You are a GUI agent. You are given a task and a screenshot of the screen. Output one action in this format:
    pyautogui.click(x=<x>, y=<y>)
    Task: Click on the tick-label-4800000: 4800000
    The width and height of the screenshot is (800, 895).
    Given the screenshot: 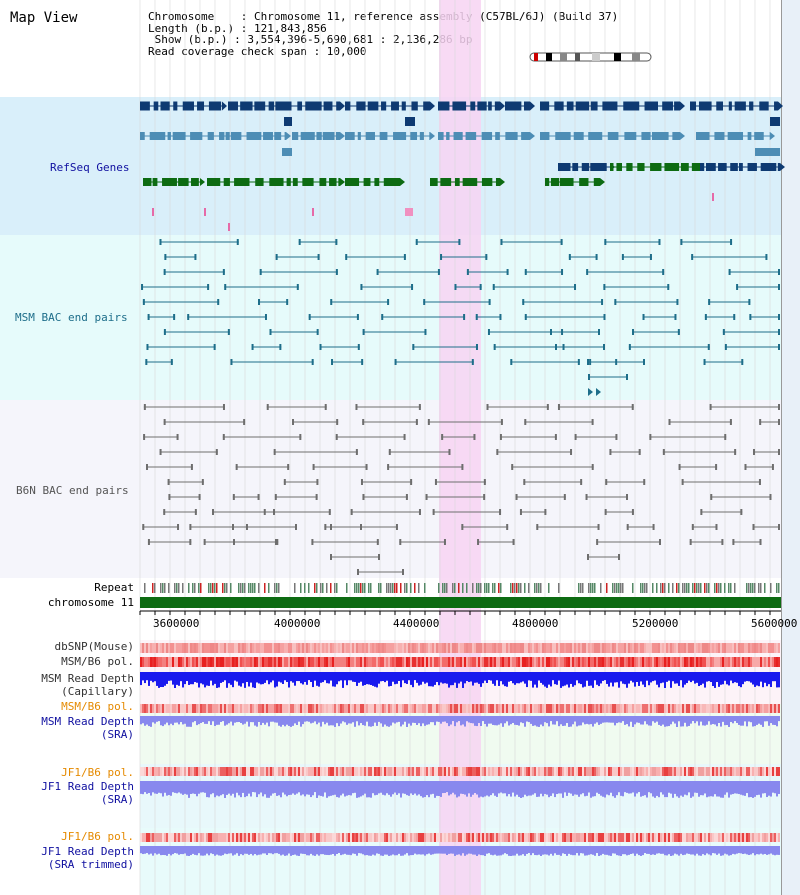 What is the action you would take?
    pyautogui.click(x=535, y=623)
    